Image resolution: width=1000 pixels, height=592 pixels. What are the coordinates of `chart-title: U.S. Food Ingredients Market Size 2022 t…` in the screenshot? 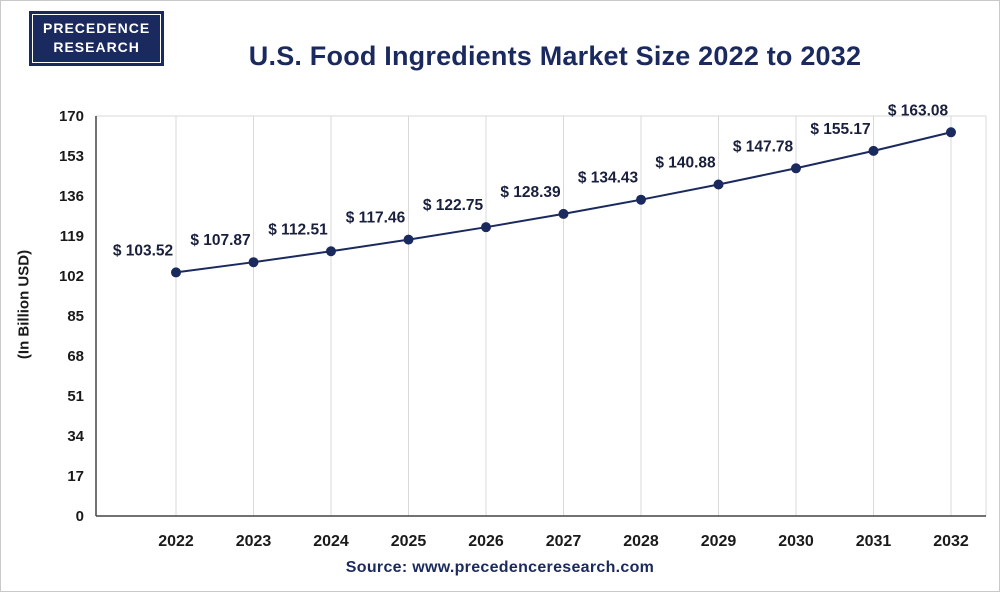 It's located at (555, 56).